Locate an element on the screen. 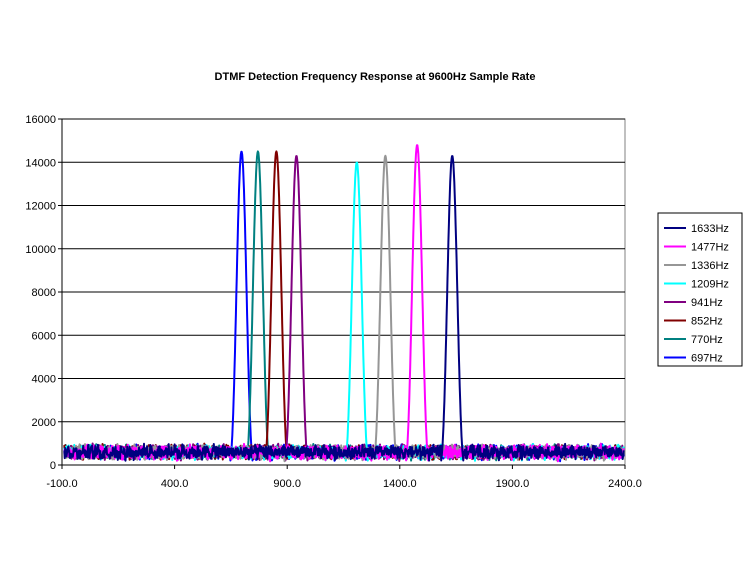 The image size is (750, 563). y-tick-label: 4000 is located at coordinates (44, 380).